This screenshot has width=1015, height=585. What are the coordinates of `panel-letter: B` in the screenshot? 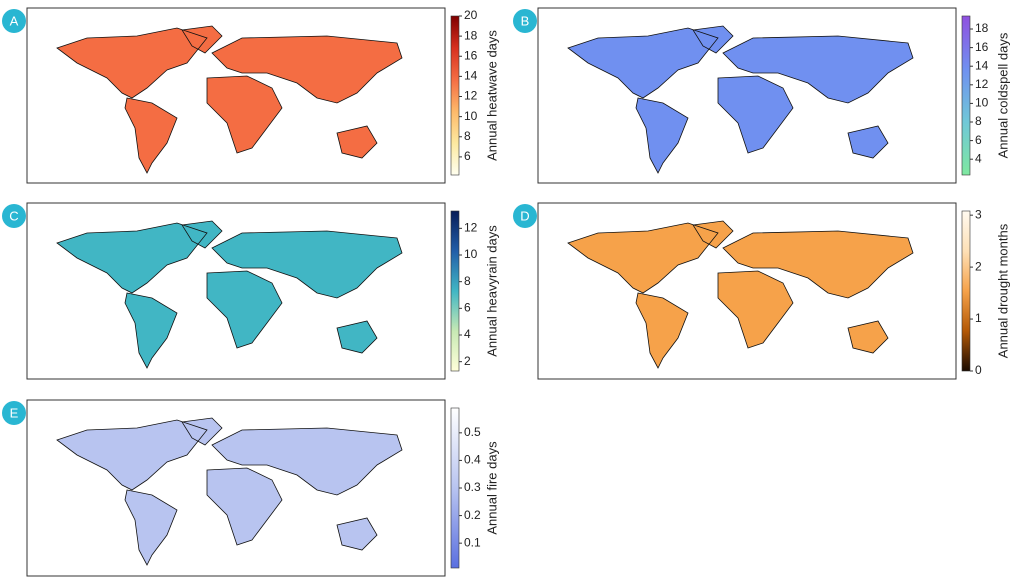 It's located at (525, 20).